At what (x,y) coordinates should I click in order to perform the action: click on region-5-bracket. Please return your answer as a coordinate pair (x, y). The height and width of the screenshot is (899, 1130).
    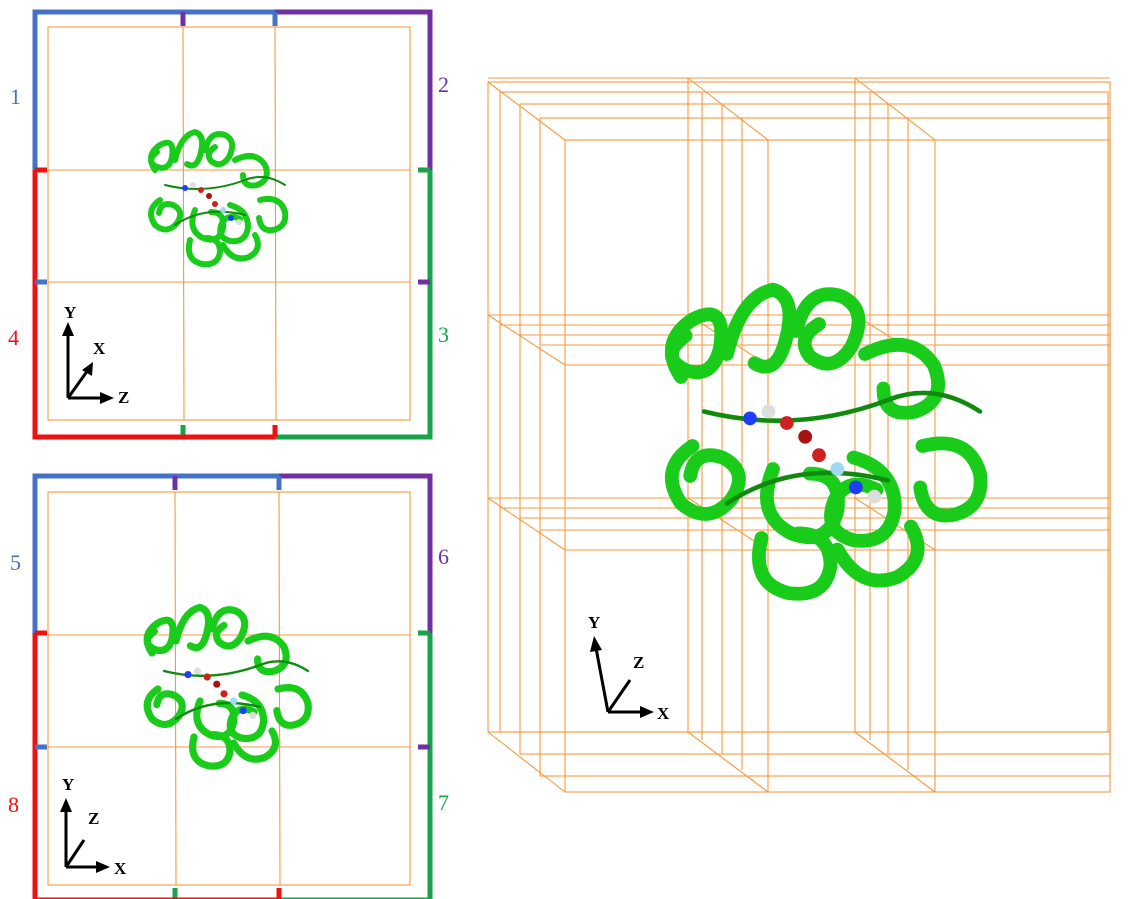
    Looking at the image, I should click on (155, 553).